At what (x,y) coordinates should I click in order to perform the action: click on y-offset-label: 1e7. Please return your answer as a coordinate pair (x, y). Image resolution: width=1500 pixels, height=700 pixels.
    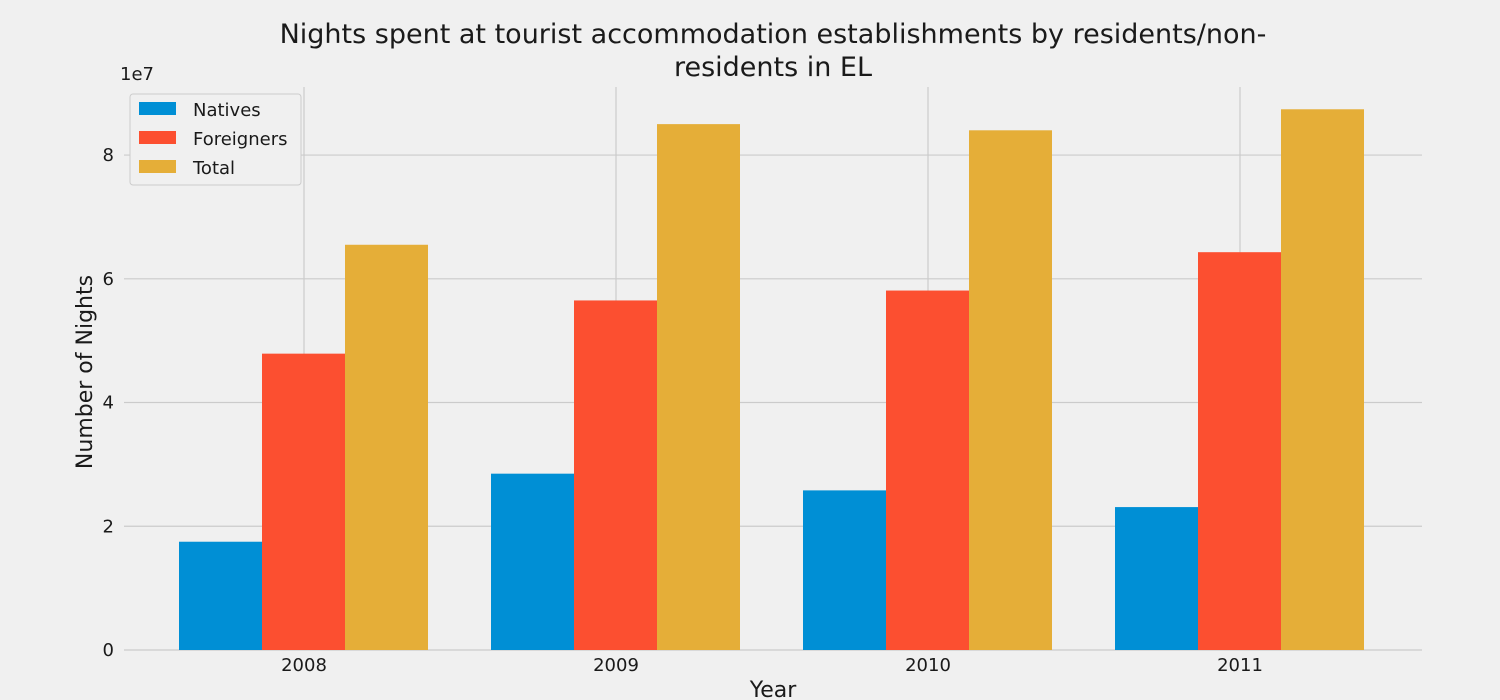
    Looking at the image, I should click on (137, 74).